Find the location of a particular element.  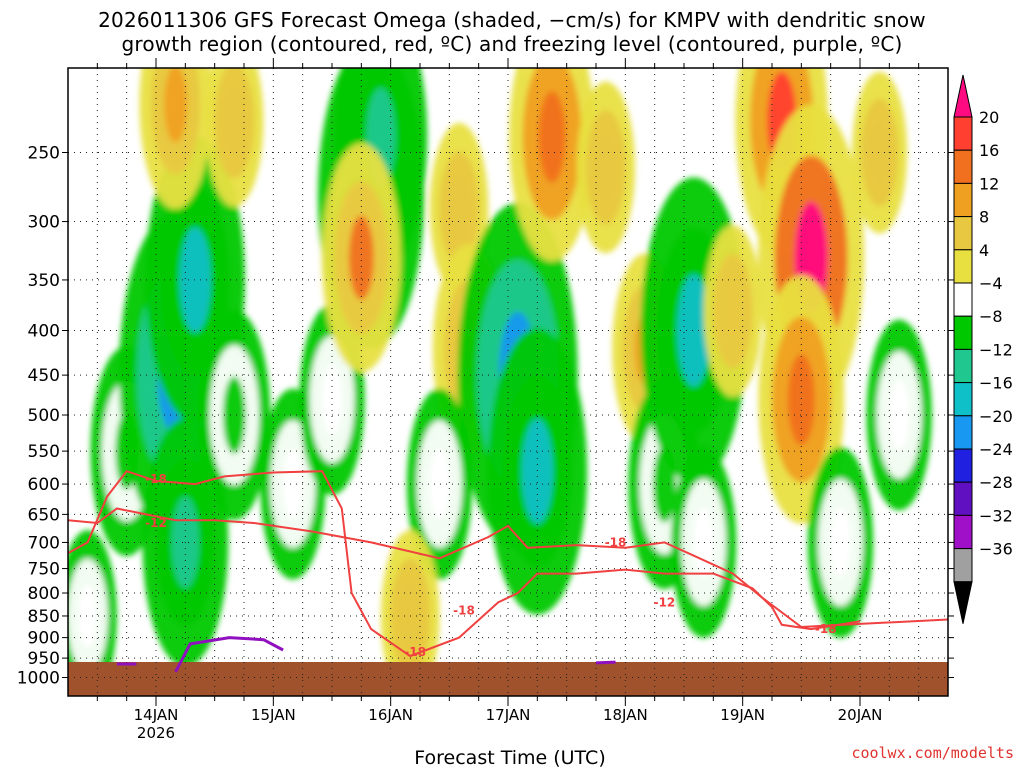

colorbar-label: −16 is located at coordinates (996, 383).